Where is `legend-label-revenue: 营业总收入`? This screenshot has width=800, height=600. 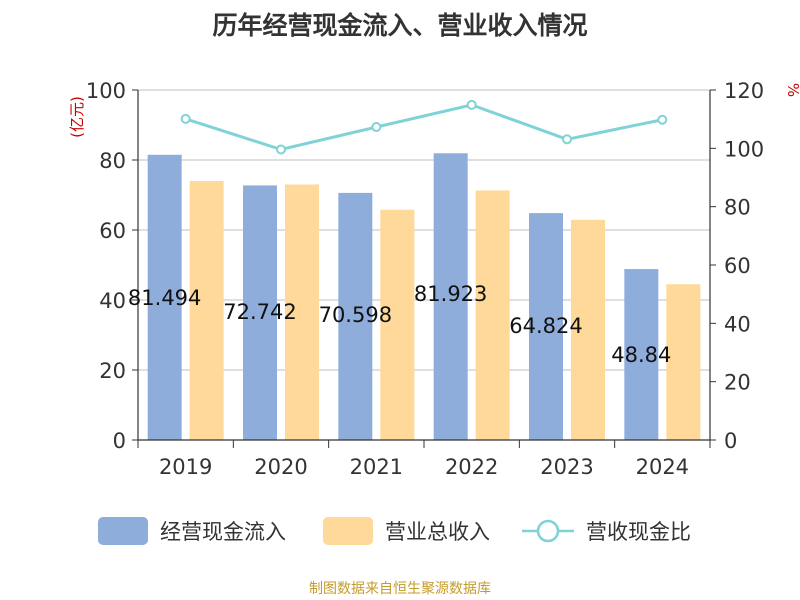
legend-label-revenue: 营业总收入 is located at coordinates (437, 532).